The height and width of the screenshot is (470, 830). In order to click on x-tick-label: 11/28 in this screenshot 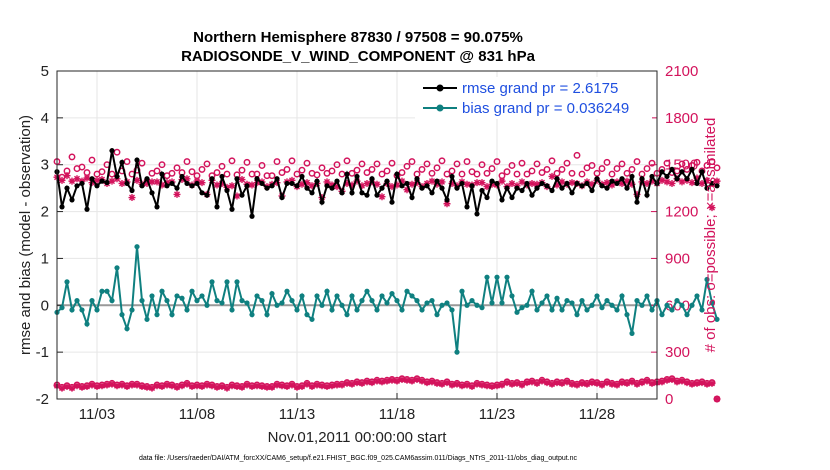, I will do `click(597, 414)`.